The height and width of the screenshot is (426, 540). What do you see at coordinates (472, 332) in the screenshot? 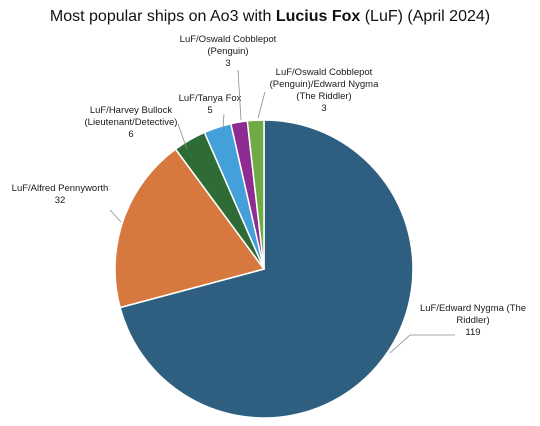
I see `slice-value-label: 119` at bounding box center [472, 332].